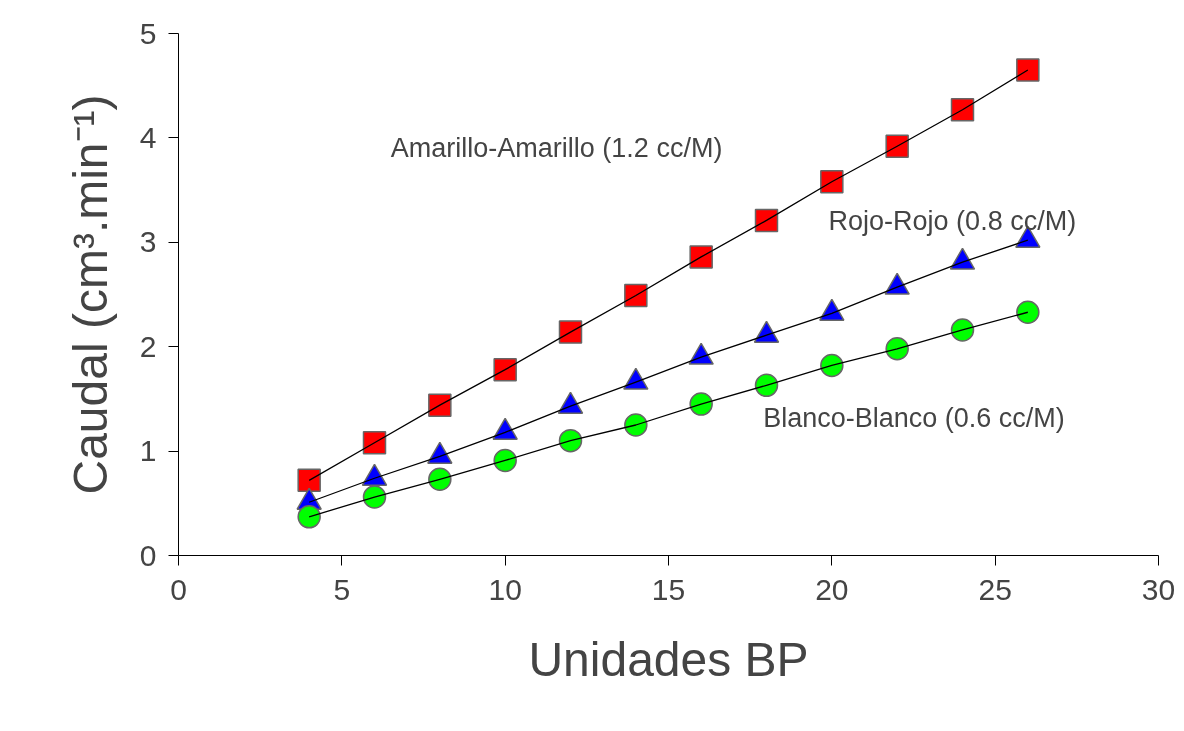 Image resolution: width=1184 pixels, height=731 pixels. Describe the element at coordinates (995, 589) in the screenshot. I see `x-tick-label: 25` at that location.